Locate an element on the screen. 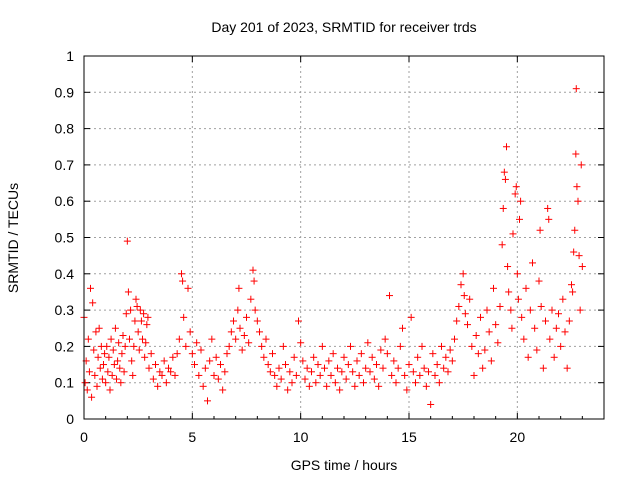  x-tick-label: 0 is located at coordinates (84, 437).